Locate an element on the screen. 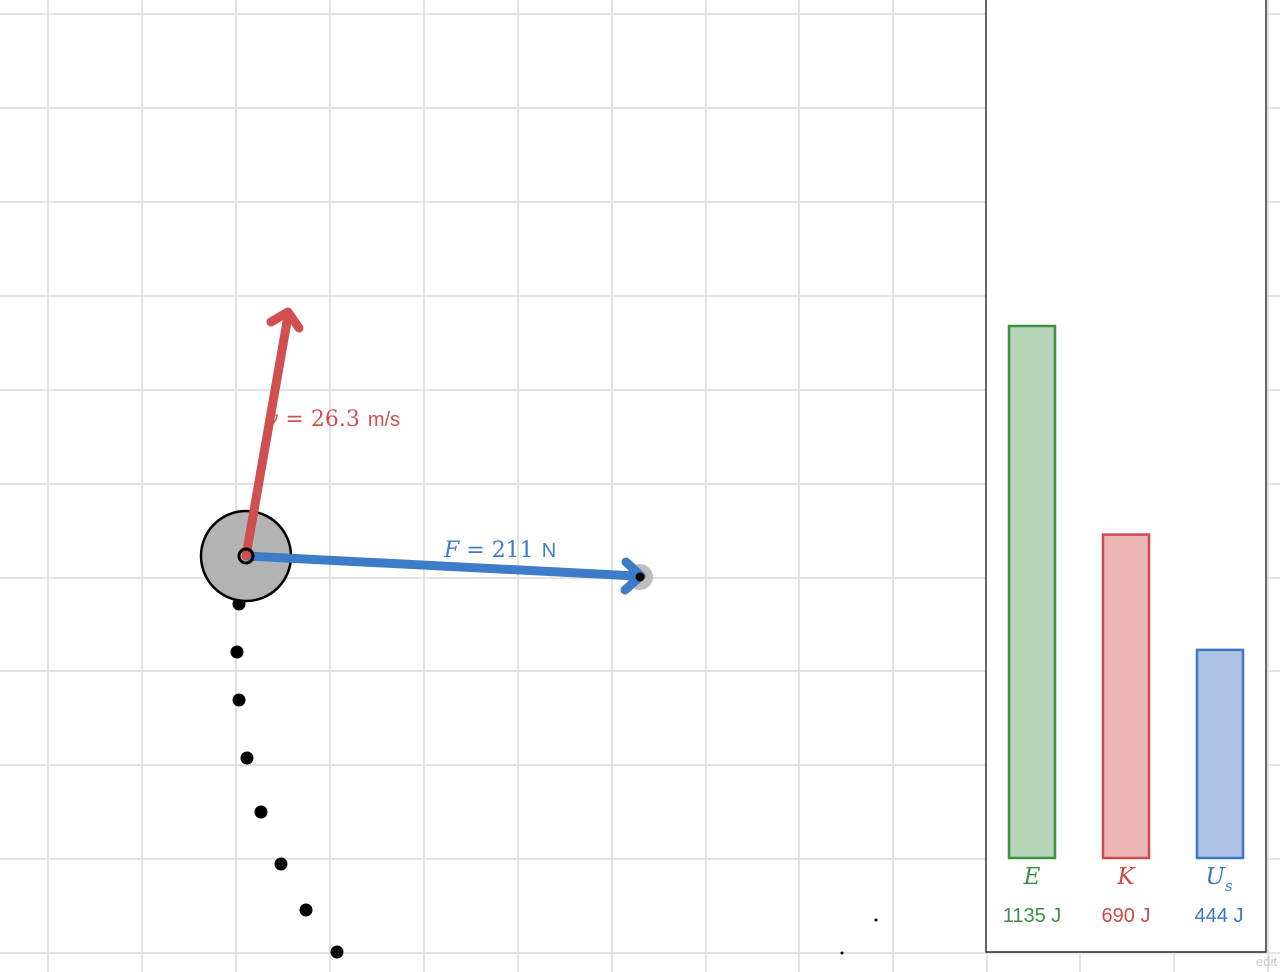 This screenshot has height=972, width=1280. energy-symbol-subscript: s is located at coordinates (1229, 886).